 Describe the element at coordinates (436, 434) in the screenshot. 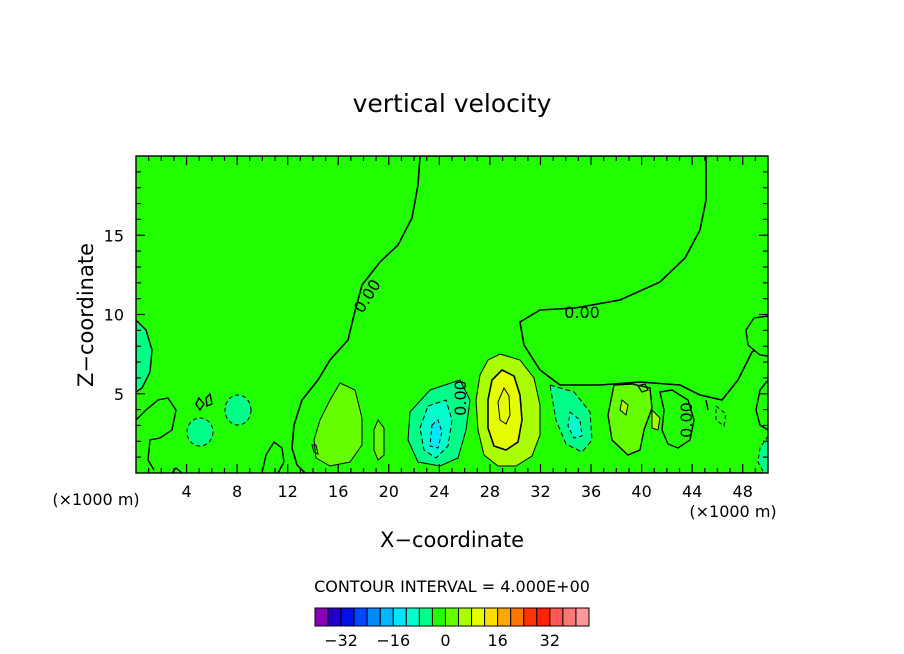

I see `downdraft-24-core` at that location.